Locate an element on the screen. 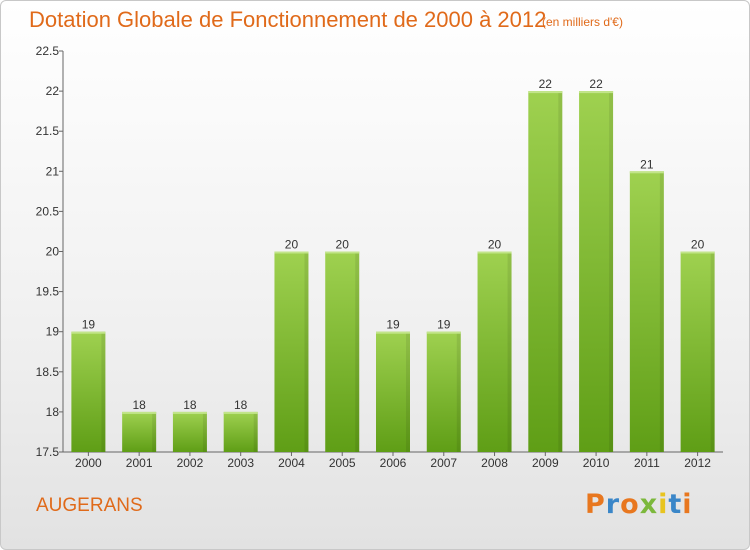 This screenshot has width=750, height=550. logo-letter: x is located at coordinates (649, 504).